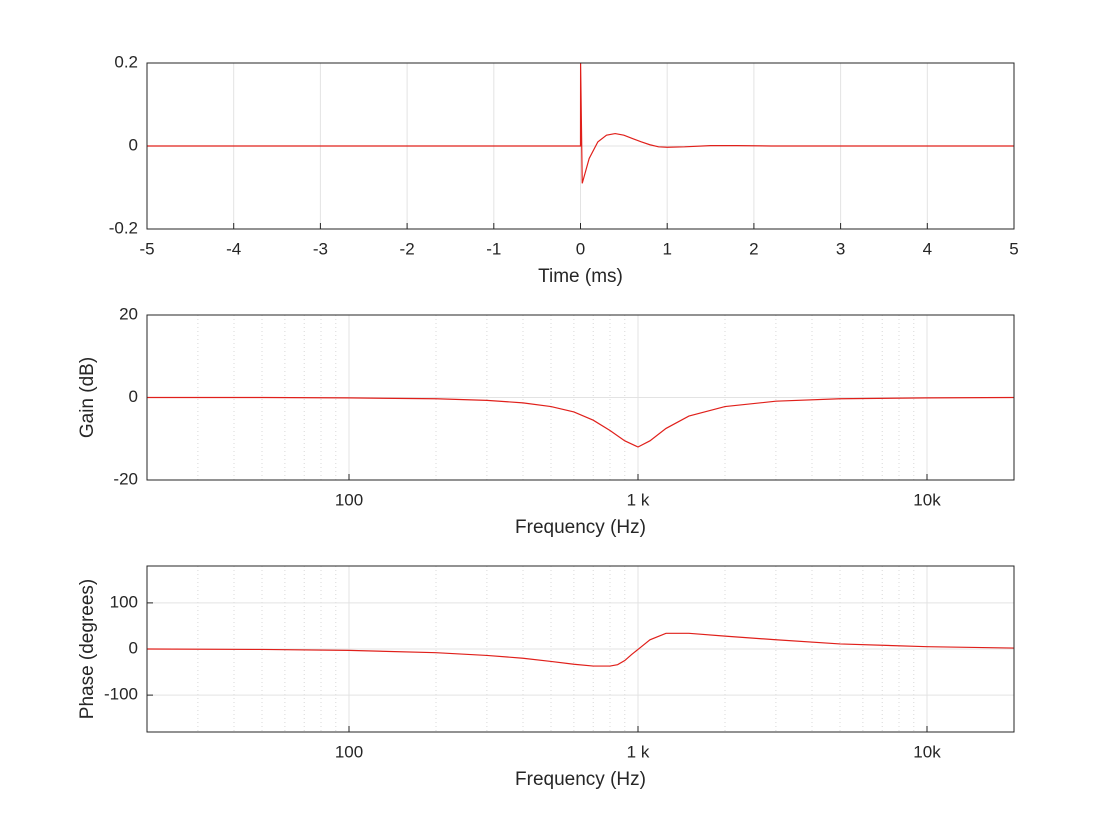  What do you see at coordinates (233, 248) in the screenshot?
I see `x-tick-label: -4` at bounding box center [233, 248].